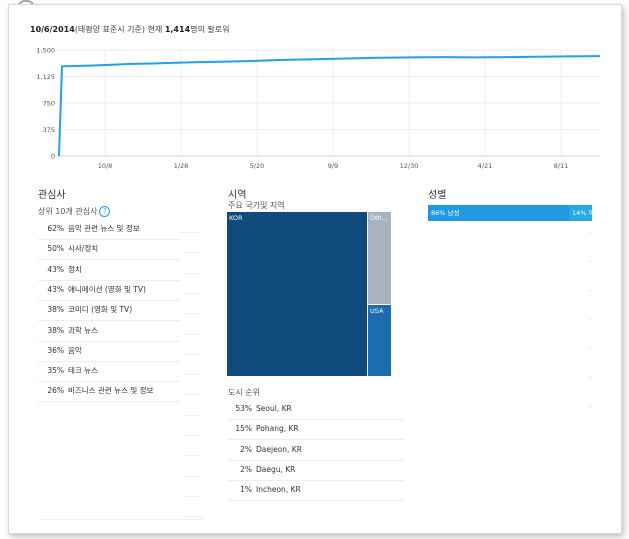 This screenshot has height=539, width=629. Describe the element at coordinates (243, 408) in the screenshot. I see `city-pct: 53%` at that location.